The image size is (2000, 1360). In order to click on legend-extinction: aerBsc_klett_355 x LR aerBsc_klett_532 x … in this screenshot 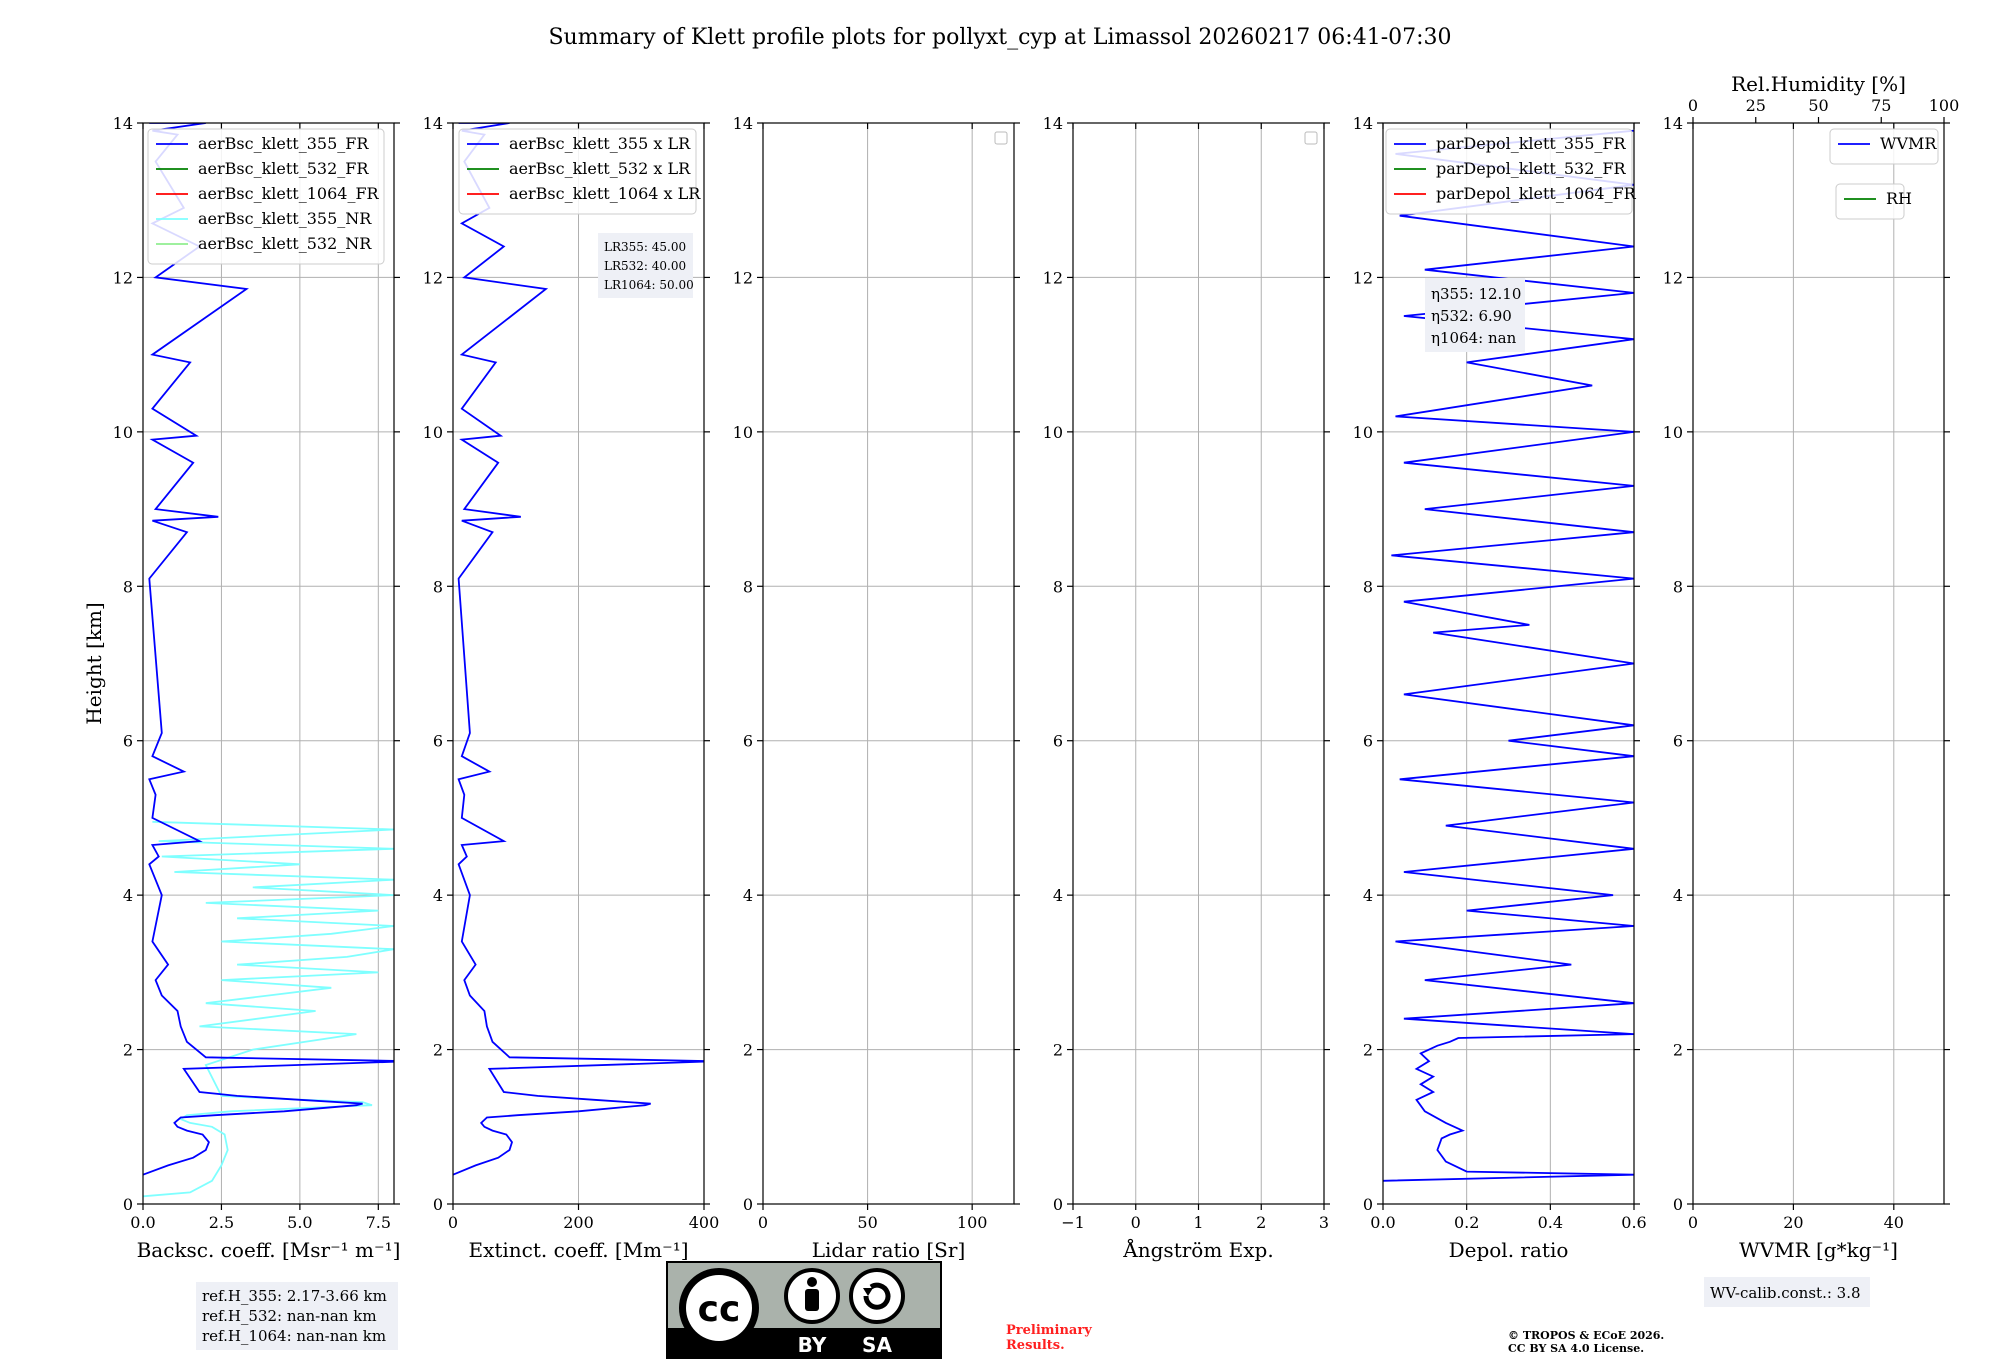, I will do `click(579, 171)`.